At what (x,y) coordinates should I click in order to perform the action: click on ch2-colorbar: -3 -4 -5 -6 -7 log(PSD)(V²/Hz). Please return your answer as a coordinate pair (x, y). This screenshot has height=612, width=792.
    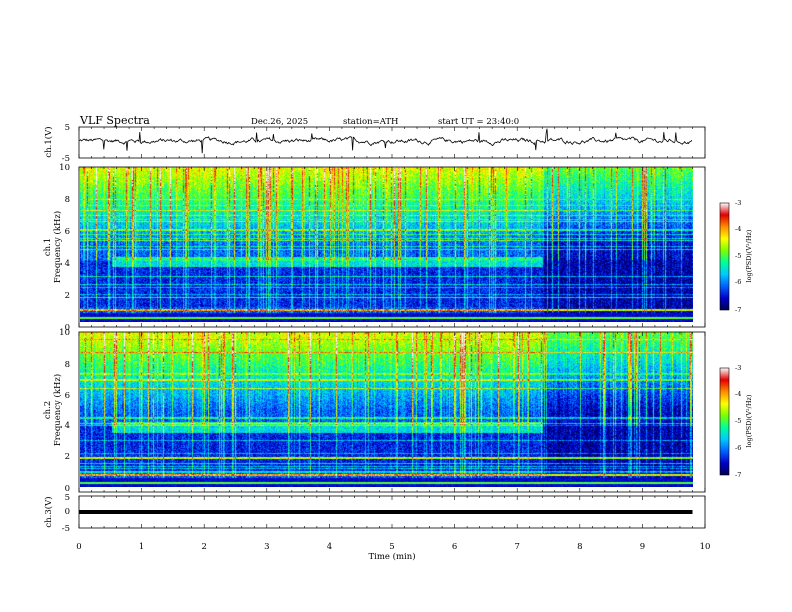
    Looking at the image, I should click on (736, 421).